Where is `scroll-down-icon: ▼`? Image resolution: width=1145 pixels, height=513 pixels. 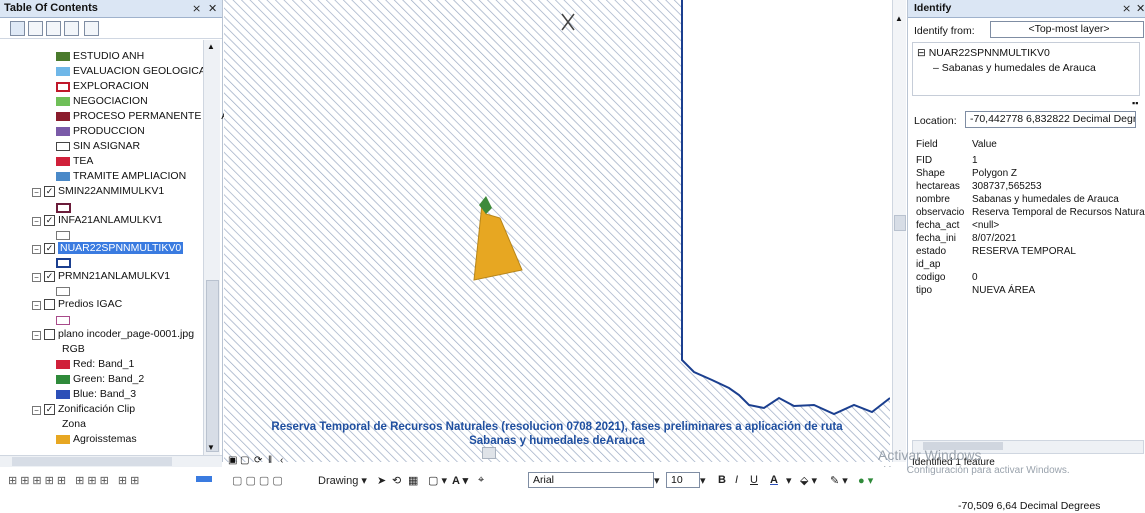
scroll-down-icon: ▼ is located at coordinates (211, 447).